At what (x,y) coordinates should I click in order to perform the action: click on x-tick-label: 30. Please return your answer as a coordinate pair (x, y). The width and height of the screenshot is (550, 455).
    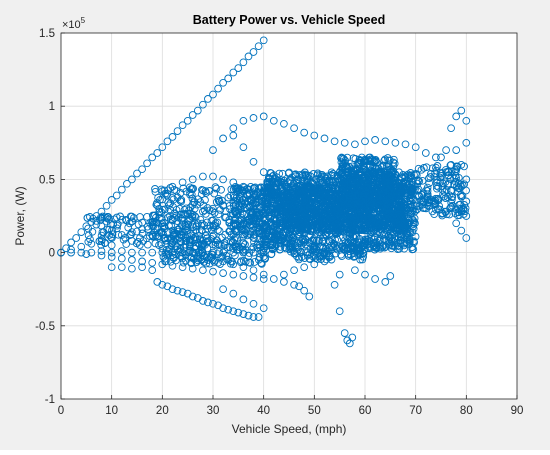
    Looking at the image, I should click on (213, 411).